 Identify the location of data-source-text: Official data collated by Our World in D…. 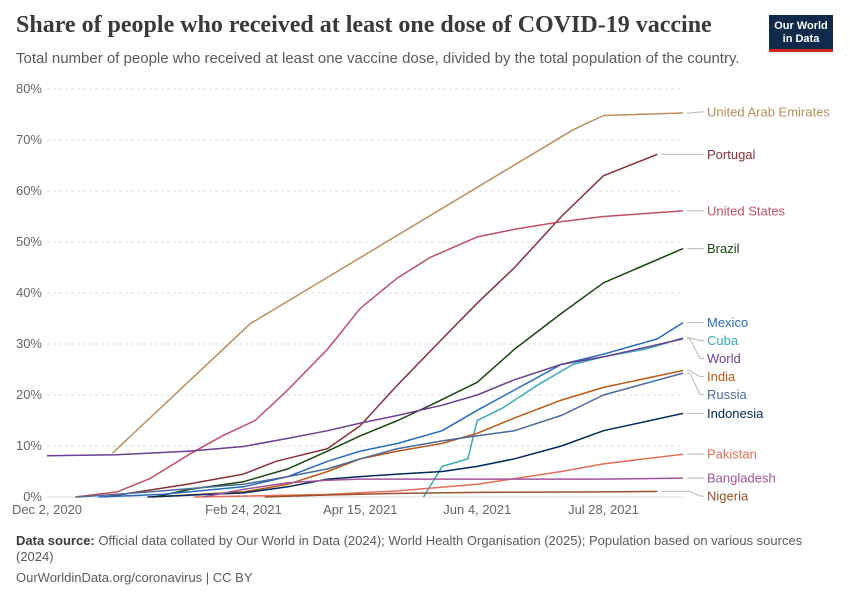
(409, 548).